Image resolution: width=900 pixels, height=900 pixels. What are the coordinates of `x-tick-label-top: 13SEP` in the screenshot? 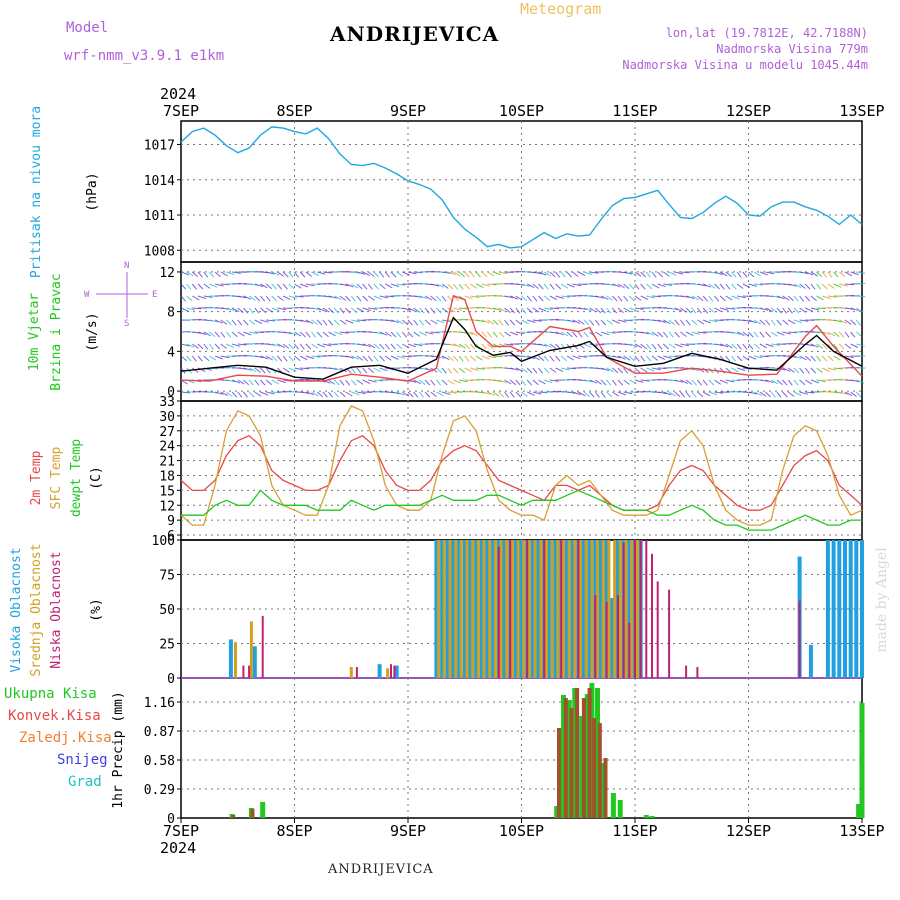 It's located at (861, 111).